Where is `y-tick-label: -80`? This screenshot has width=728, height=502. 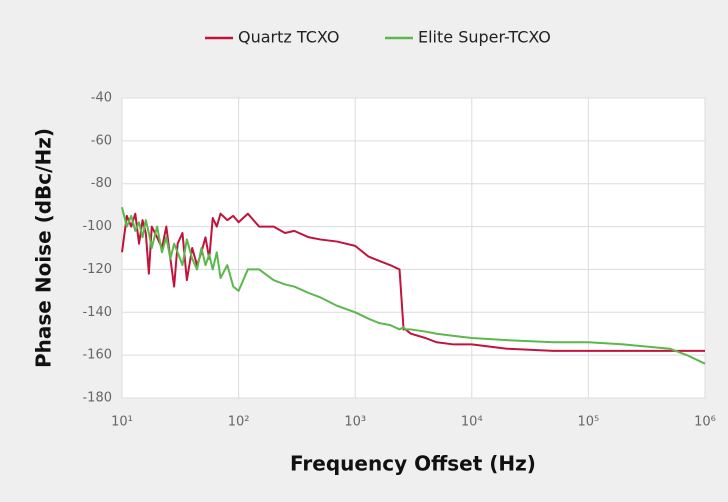
y-tick-label: -80 is located at coordinates (101, 183).